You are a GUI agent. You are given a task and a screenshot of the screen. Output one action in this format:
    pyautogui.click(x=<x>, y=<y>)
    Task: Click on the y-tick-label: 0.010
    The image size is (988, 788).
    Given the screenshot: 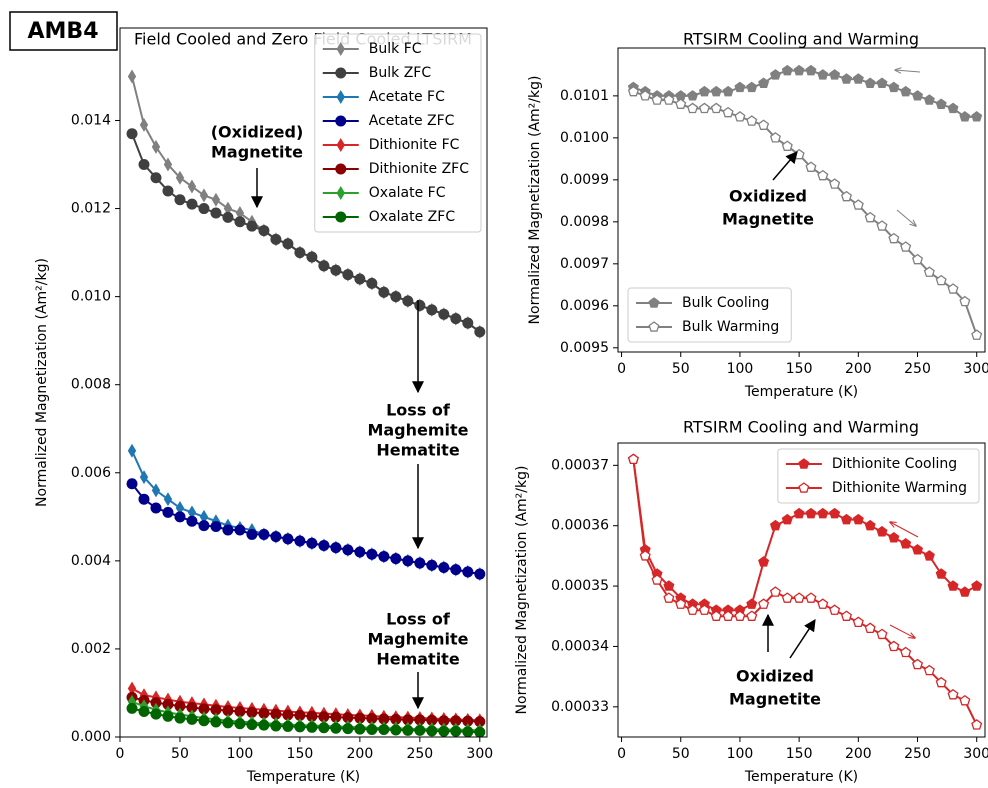 What is the action you would take?
    pyautogui.click(x=91, y=297)
    